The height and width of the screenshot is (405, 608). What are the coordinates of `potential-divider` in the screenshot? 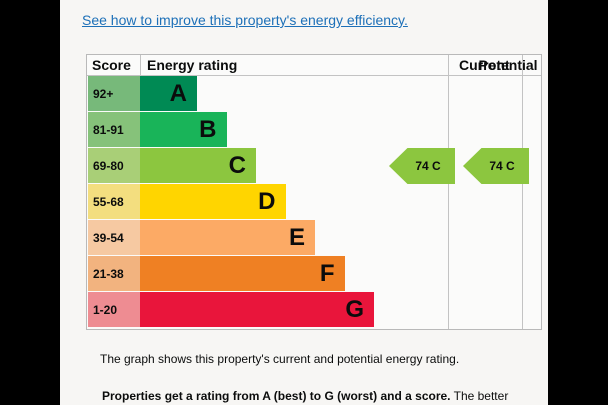 It's located at (522, 192).